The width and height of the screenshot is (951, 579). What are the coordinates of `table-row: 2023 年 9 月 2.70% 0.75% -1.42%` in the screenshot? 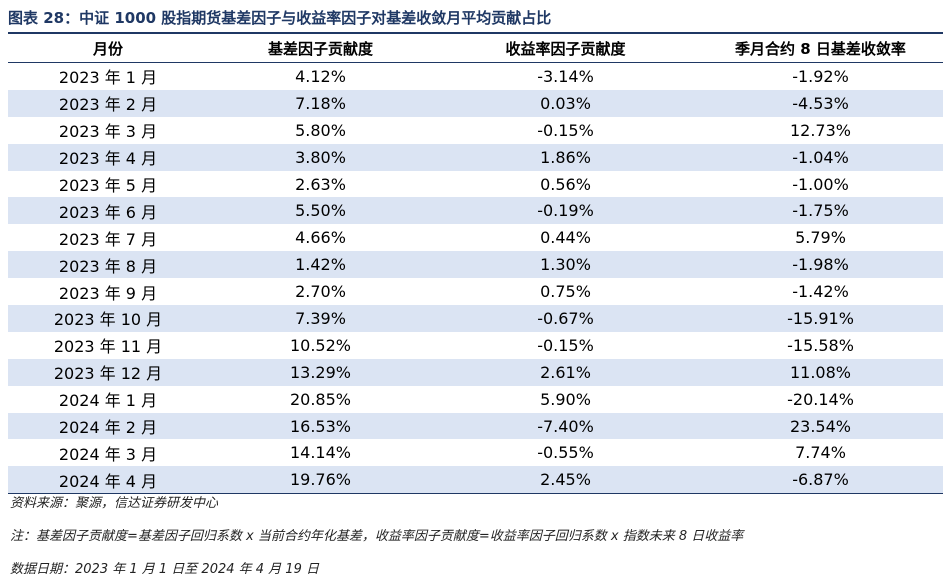 It's located at (475, 291).